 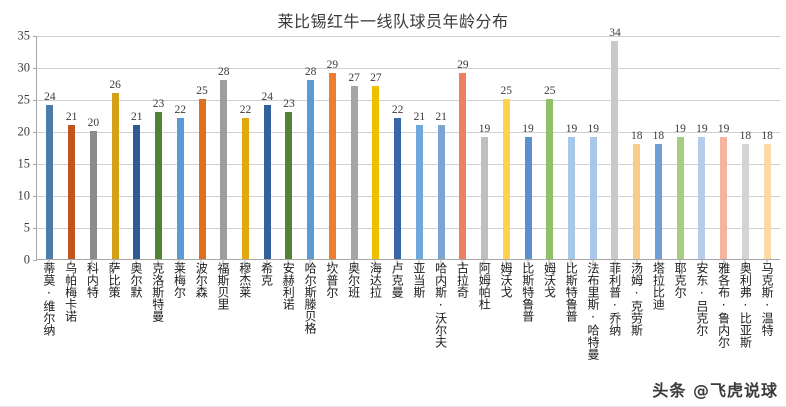 I want to click on category-label: 坎普尔, so click(x=331, y=280).